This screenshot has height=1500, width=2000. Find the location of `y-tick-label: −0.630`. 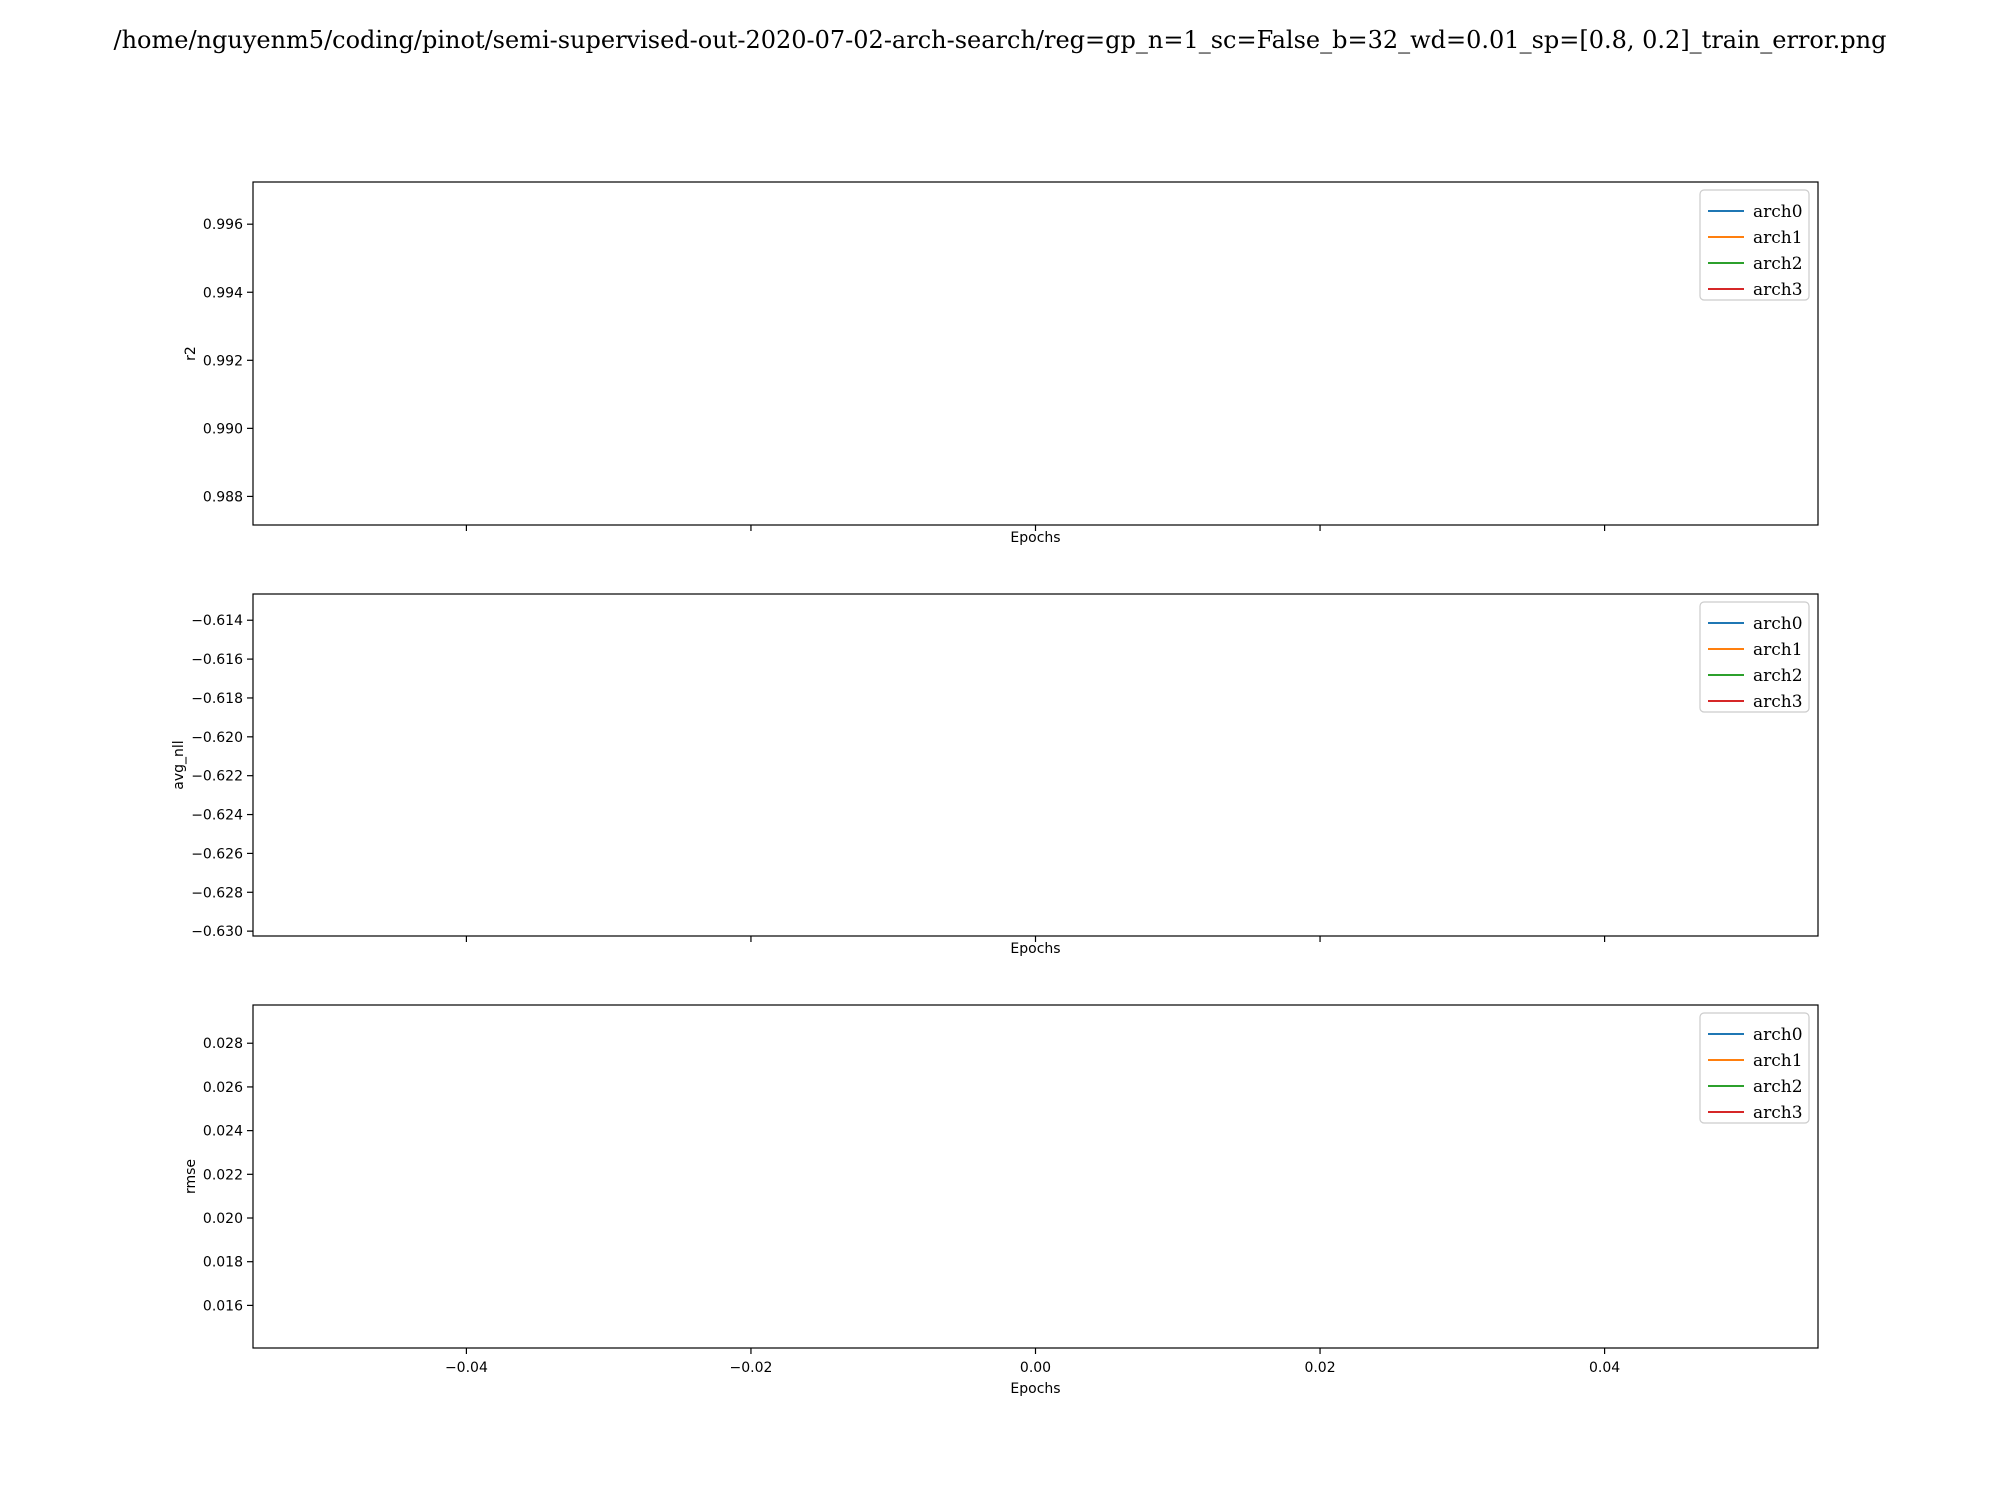

y-tick-label: −0.630 is located at coordinates (217, 932).